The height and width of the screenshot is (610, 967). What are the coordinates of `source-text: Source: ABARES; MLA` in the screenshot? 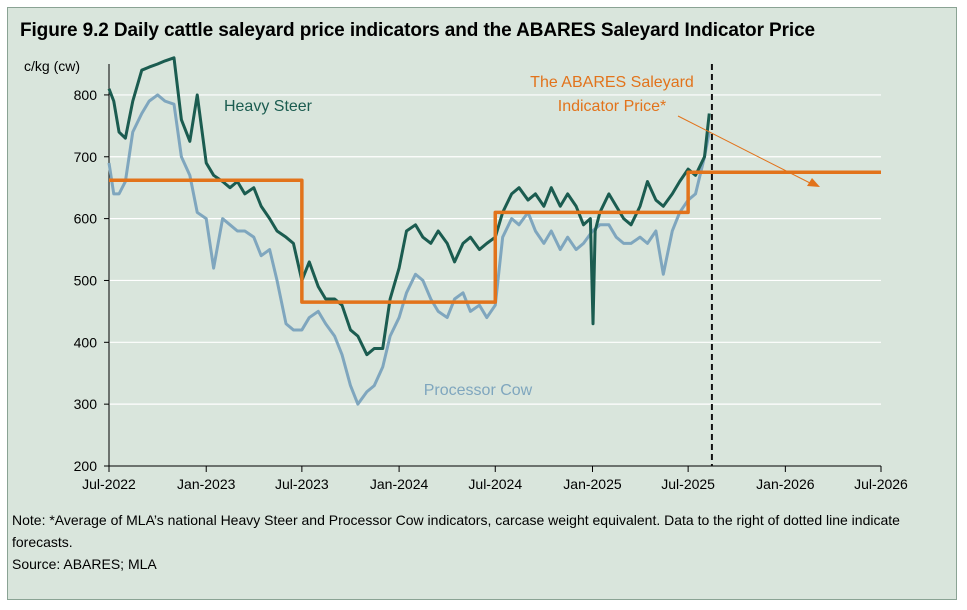 It's located at (84, 564).